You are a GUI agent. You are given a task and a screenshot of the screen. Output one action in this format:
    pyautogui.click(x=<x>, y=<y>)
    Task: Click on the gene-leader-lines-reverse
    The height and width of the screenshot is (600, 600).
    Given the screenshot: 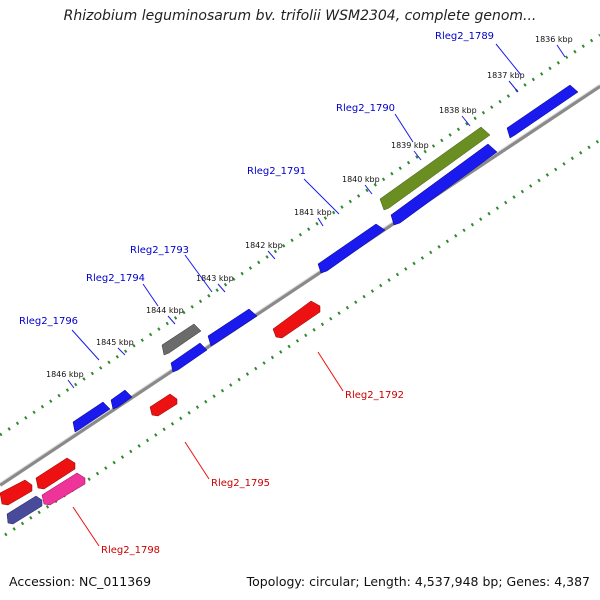 What is the action you would take?
    pyautogui.click(x=208, y=449)
    